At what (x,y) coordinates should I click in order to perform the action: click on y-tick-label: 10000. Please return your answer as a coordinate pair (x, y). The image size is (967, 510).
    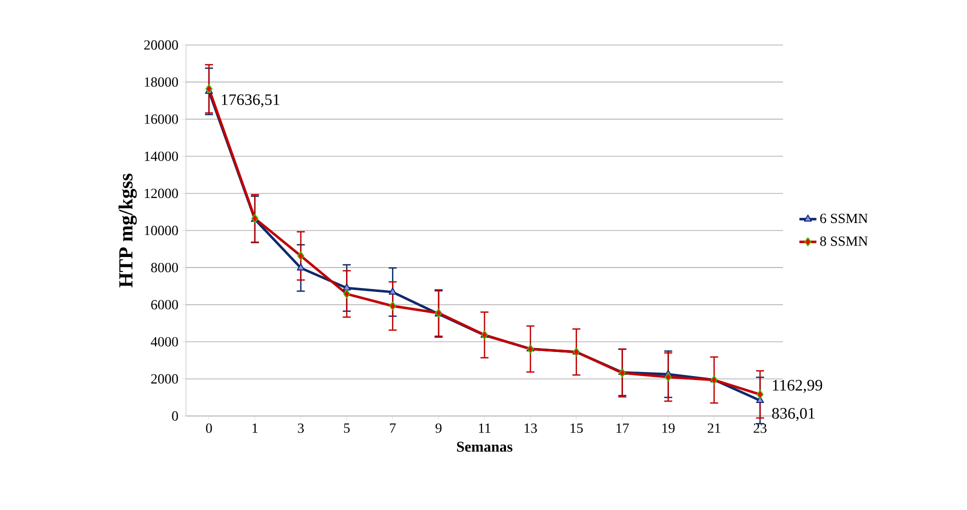
    Looking at the image, I should click on (161, 231).